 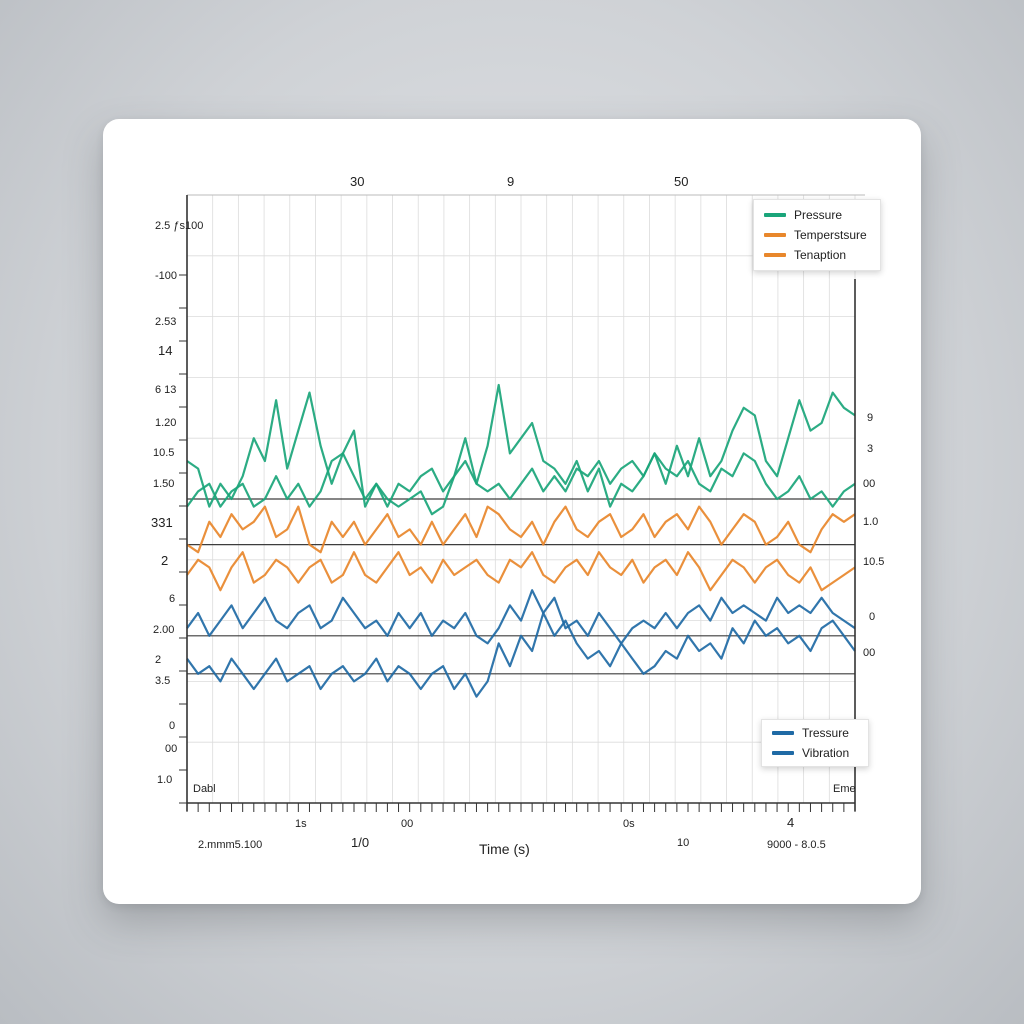 What do you see at coordinates (172, 599) in the screenshot?
I see `left-axis-label: 6` at bounding box center [172, 599].